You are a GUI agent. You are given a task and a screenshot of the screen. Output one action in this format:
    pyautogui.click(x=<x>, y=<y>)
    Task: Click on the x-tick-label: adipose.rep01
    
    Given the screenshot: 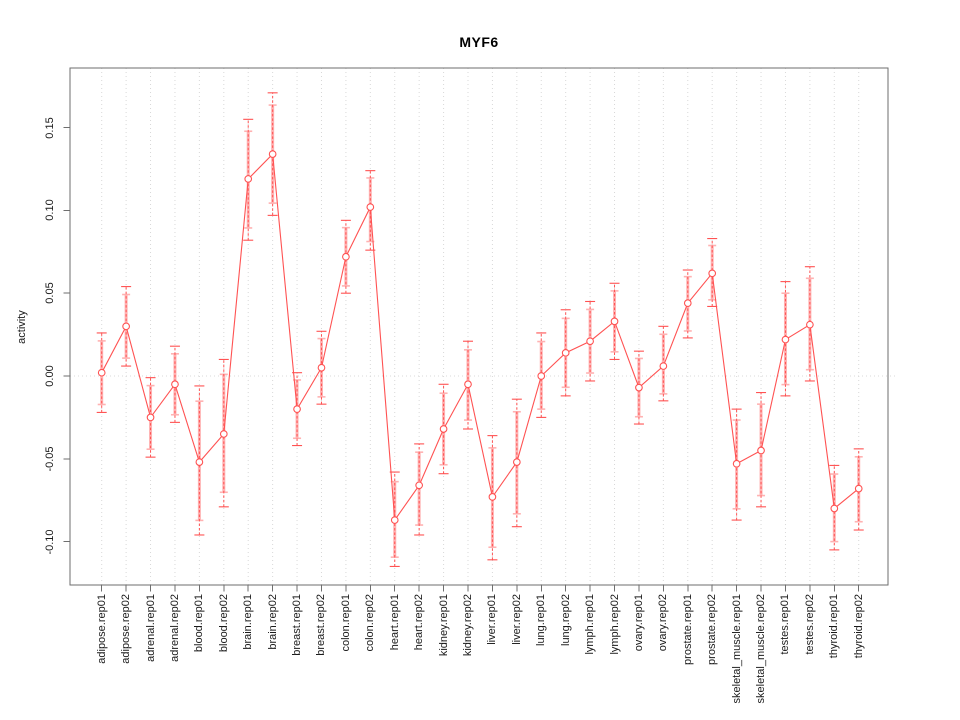 What is the action you would take?
    pyautogui.click(x=101, y=629)
    